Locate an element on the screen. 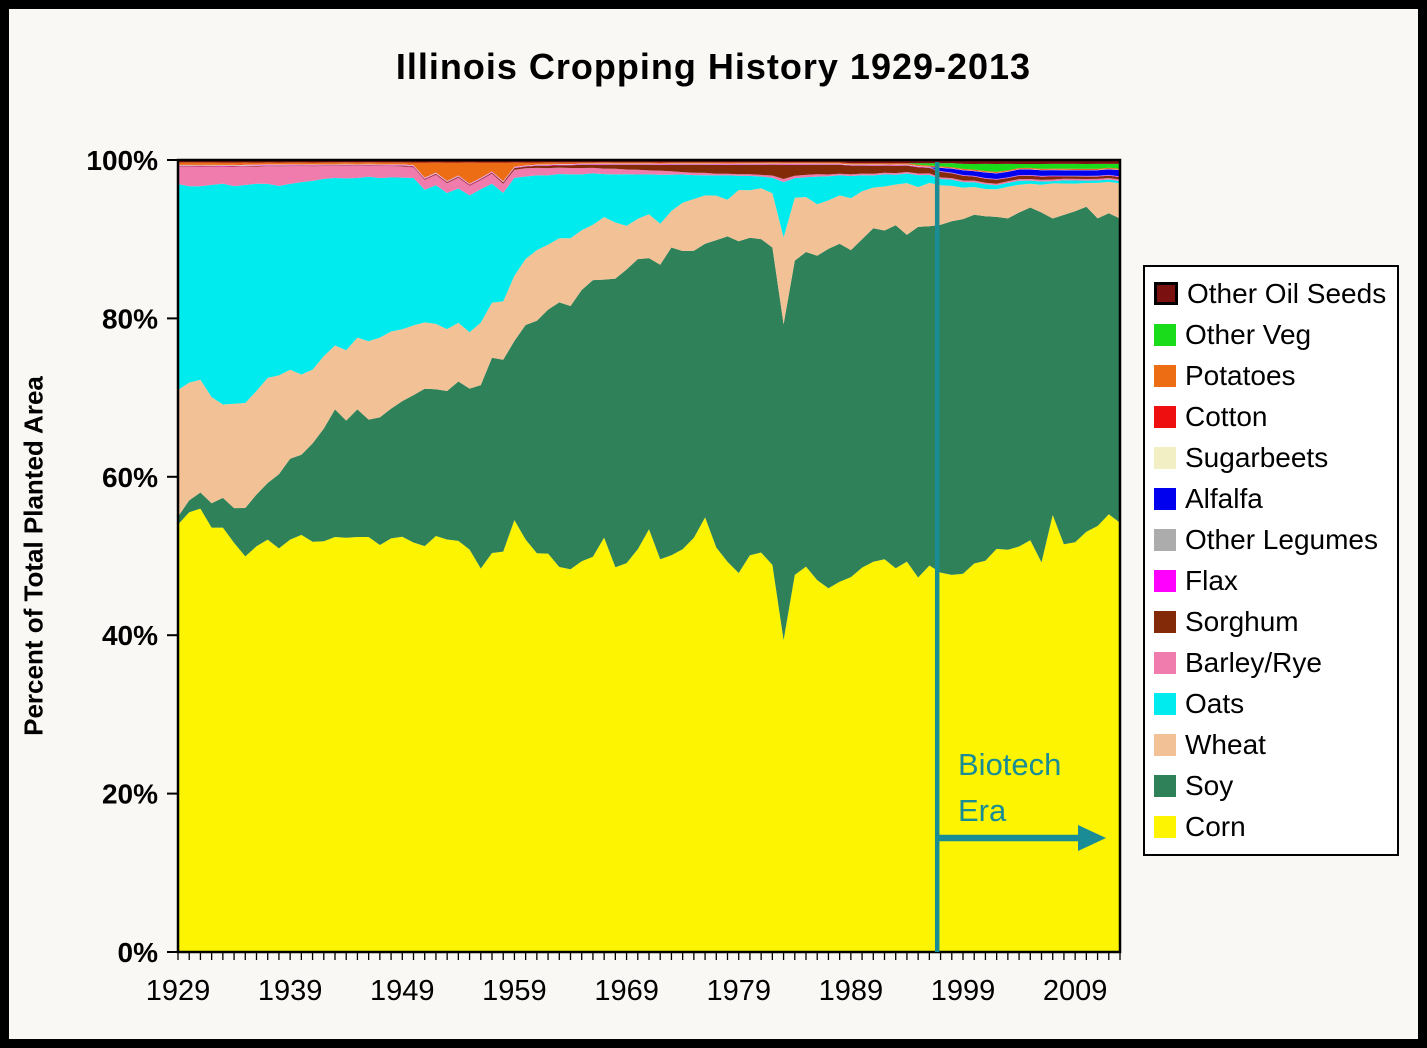 Image resolution: width=1427 pixels, height=1048 pixels. legend-label-barley-rye: Barley/Rye is located at coordinates (1253, 663).